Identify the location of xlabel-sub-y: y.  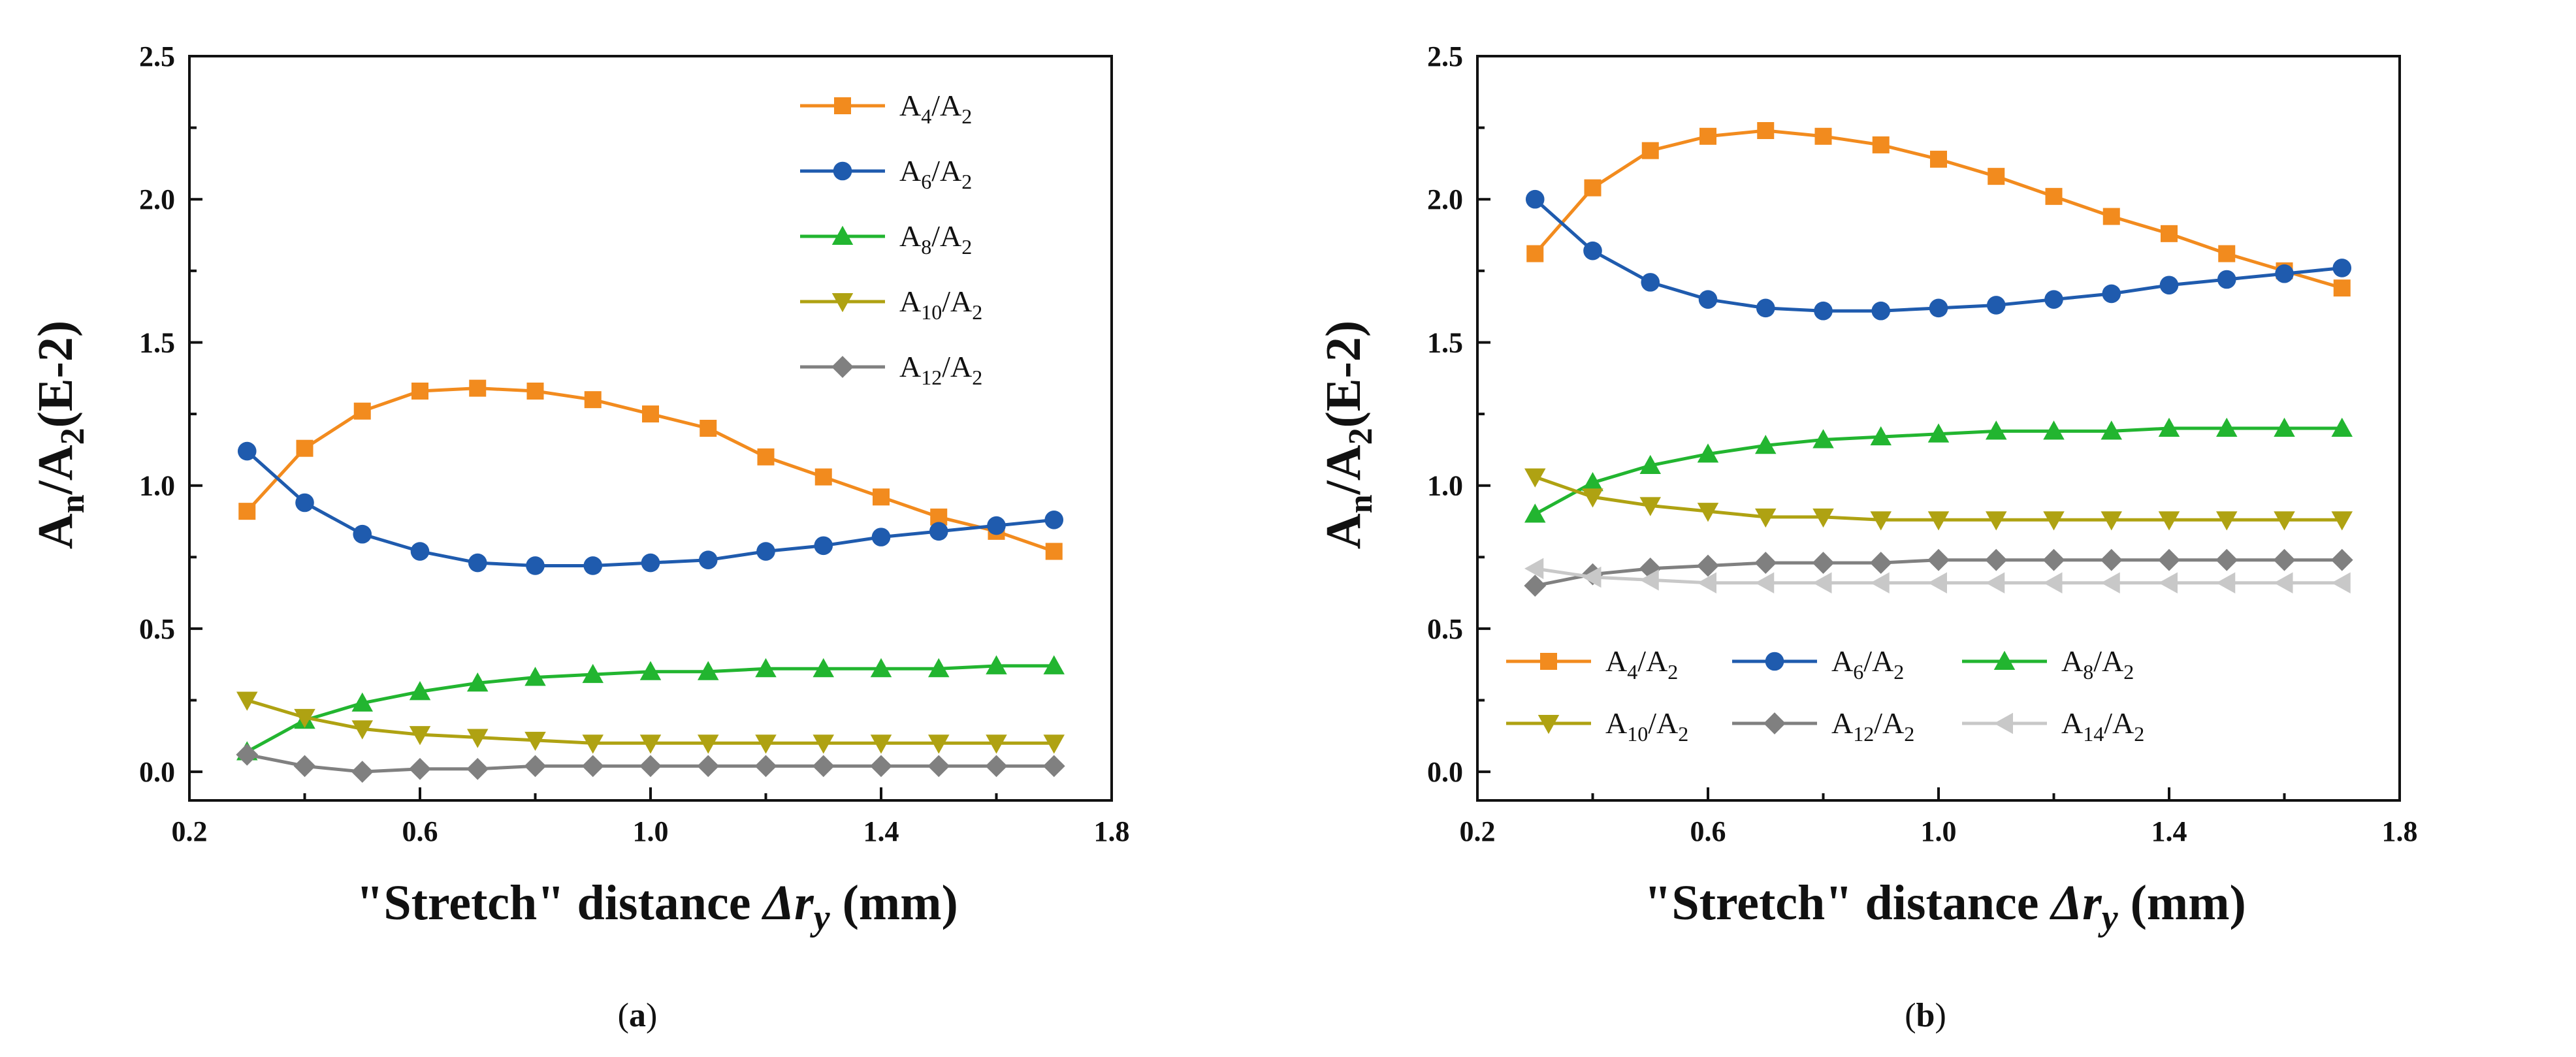
(820, 918).